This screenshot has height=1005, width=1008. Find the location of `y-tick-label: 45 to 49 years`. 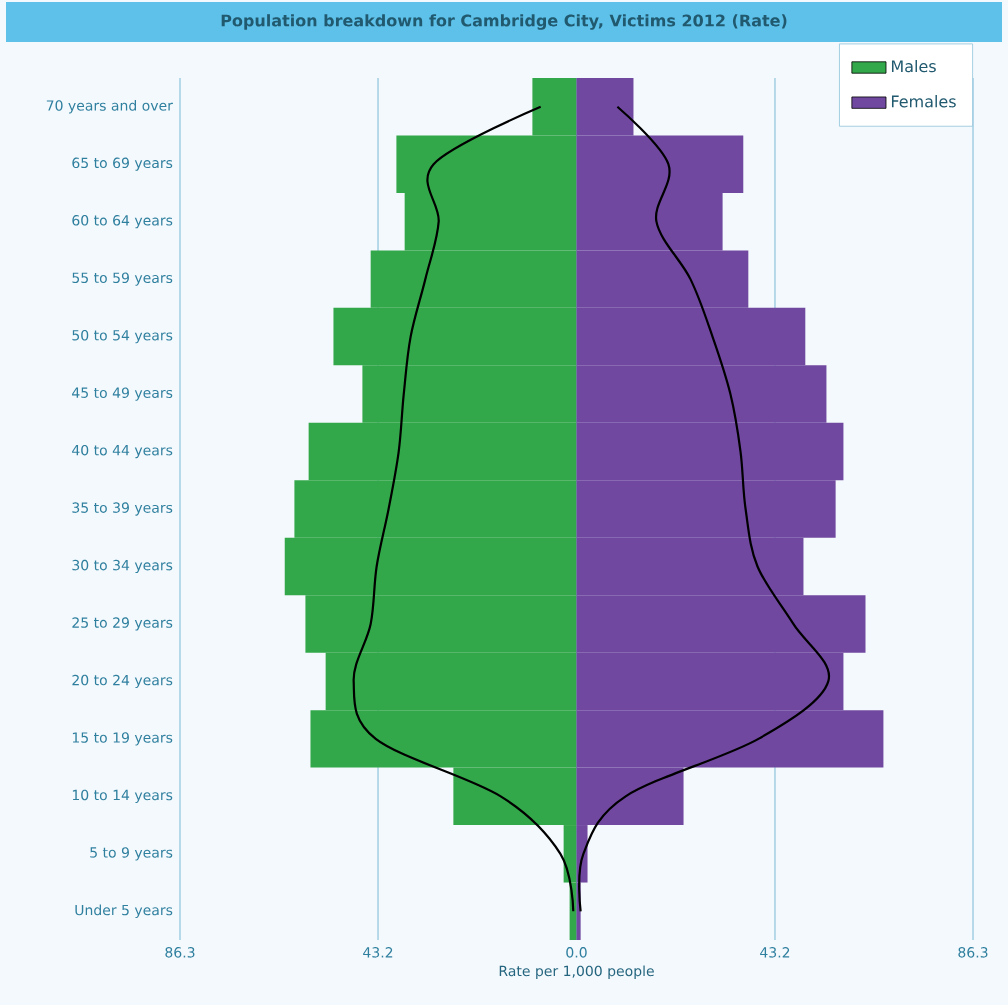

y-tick-label: 45 to 49 years is located at coordinates (122, 394).